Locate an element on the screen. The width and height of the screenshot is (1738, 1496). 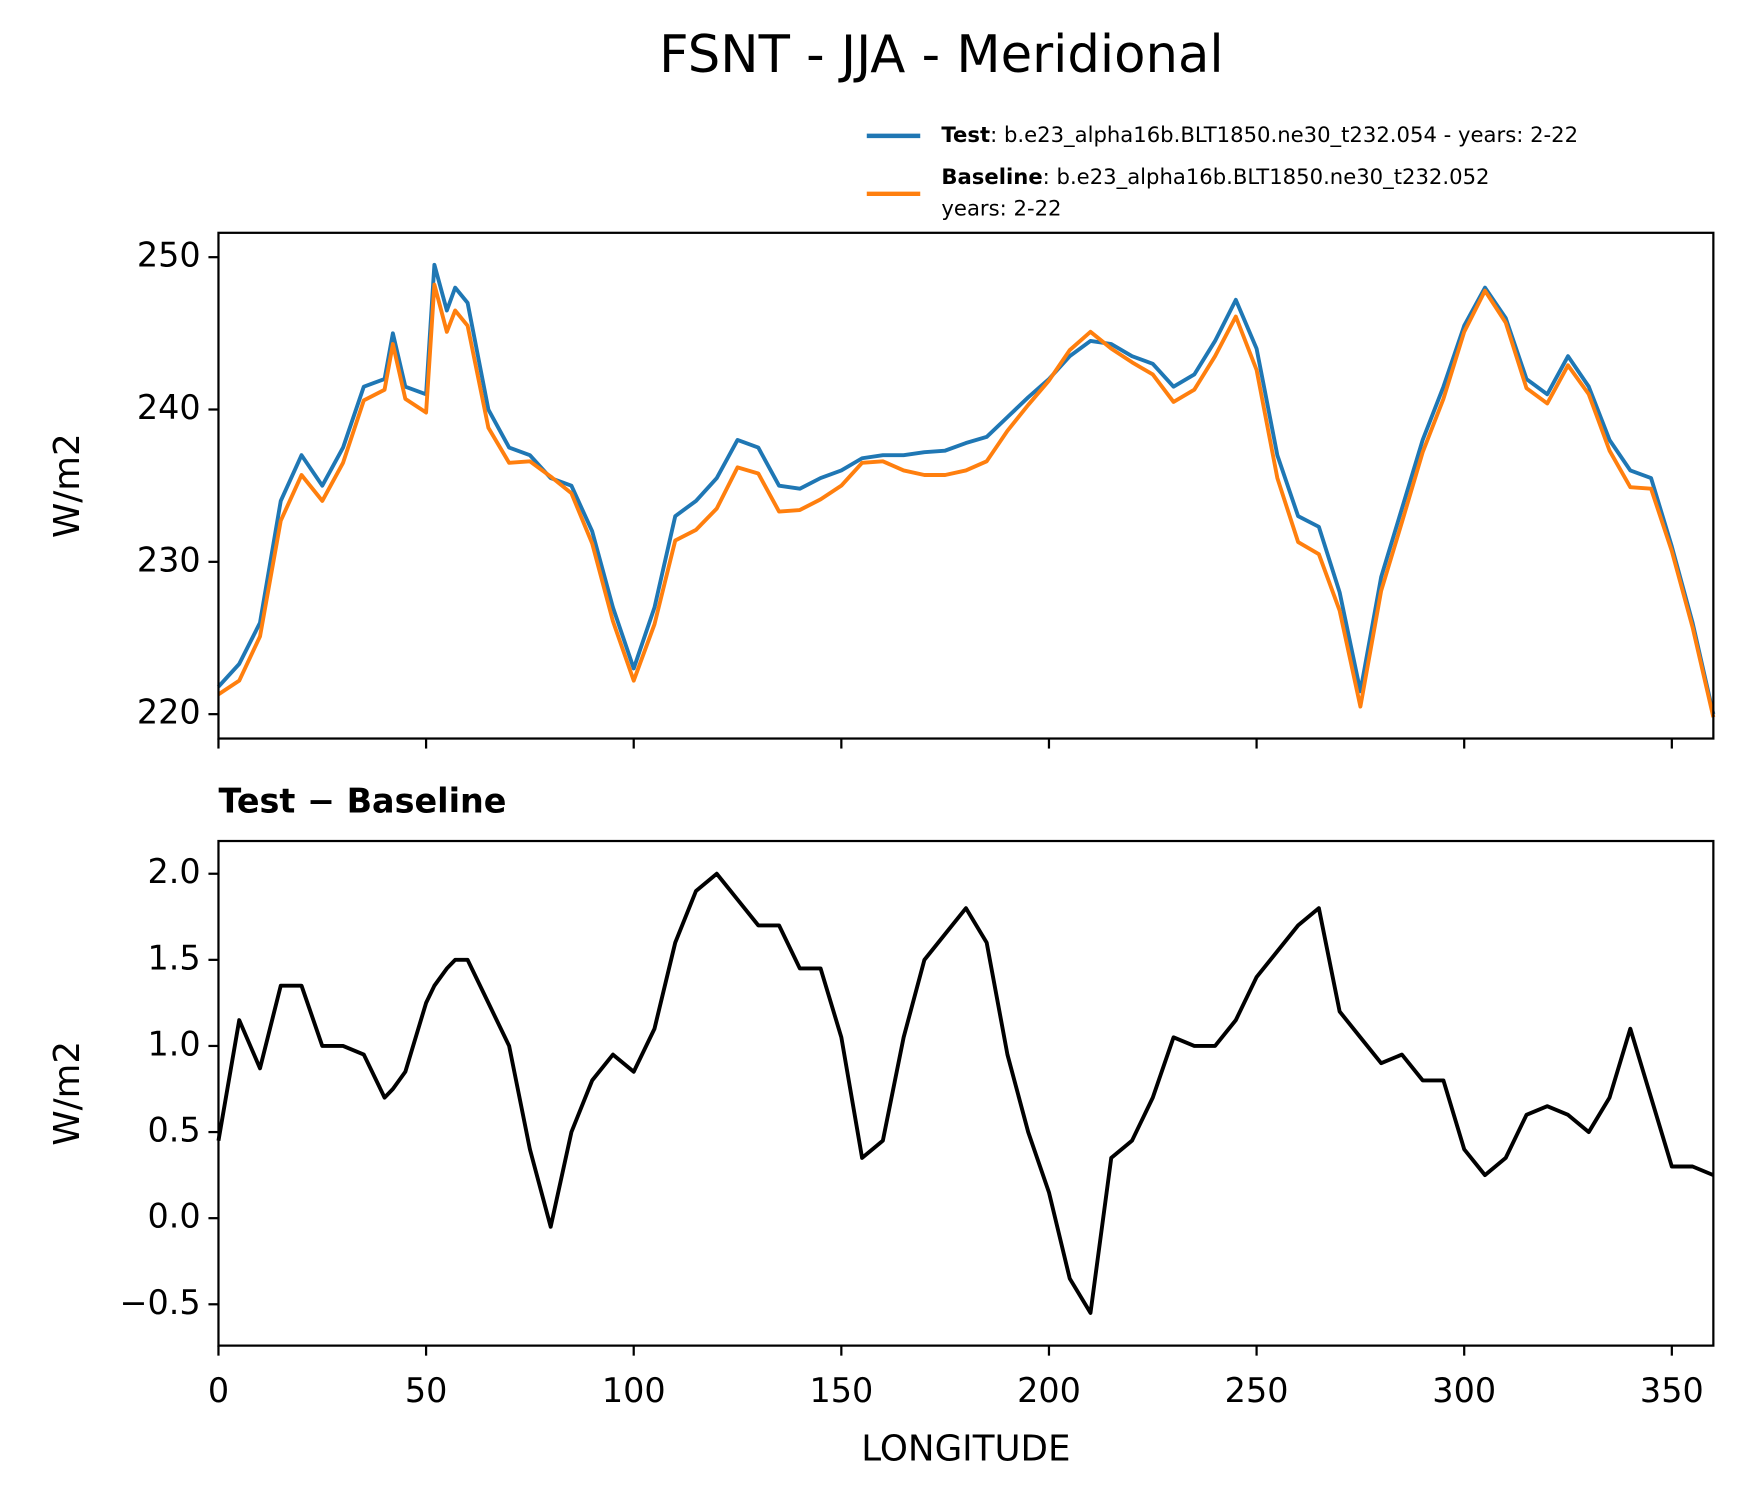
legend-name: Test is located at coordinates (965, 134).